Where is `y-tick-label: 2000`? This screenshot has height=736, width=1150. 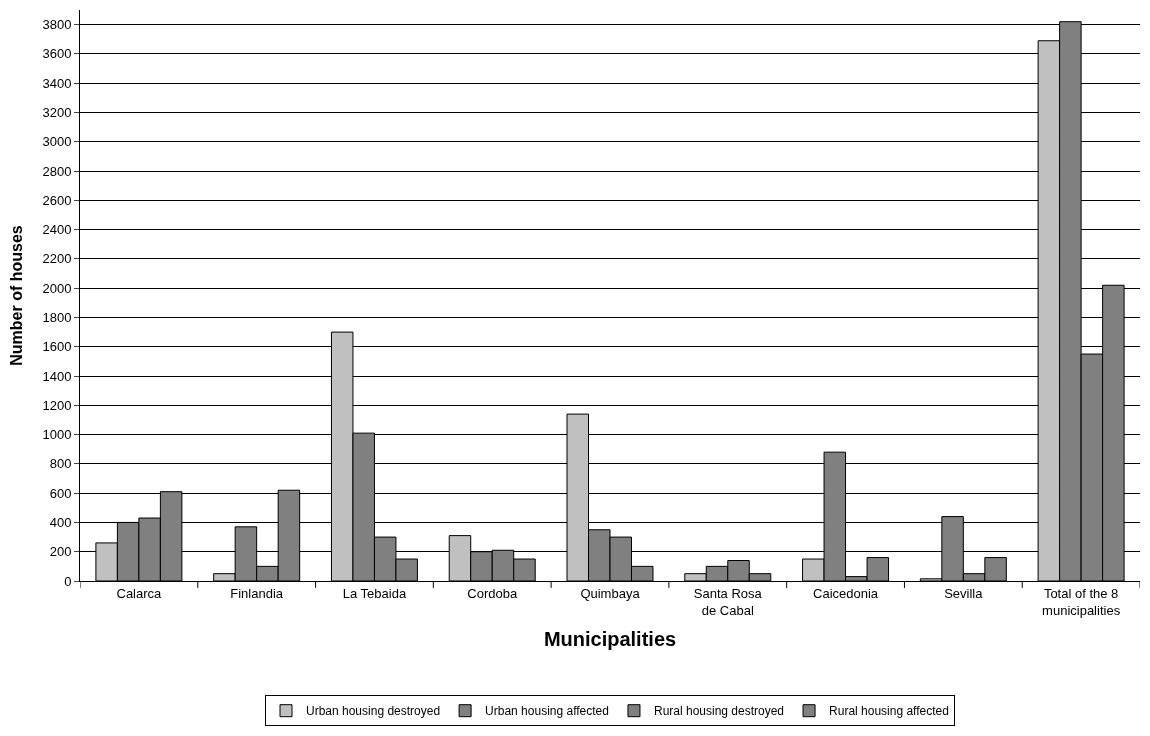 y-tick-label: 2000 is located at coordinates (57, 288).